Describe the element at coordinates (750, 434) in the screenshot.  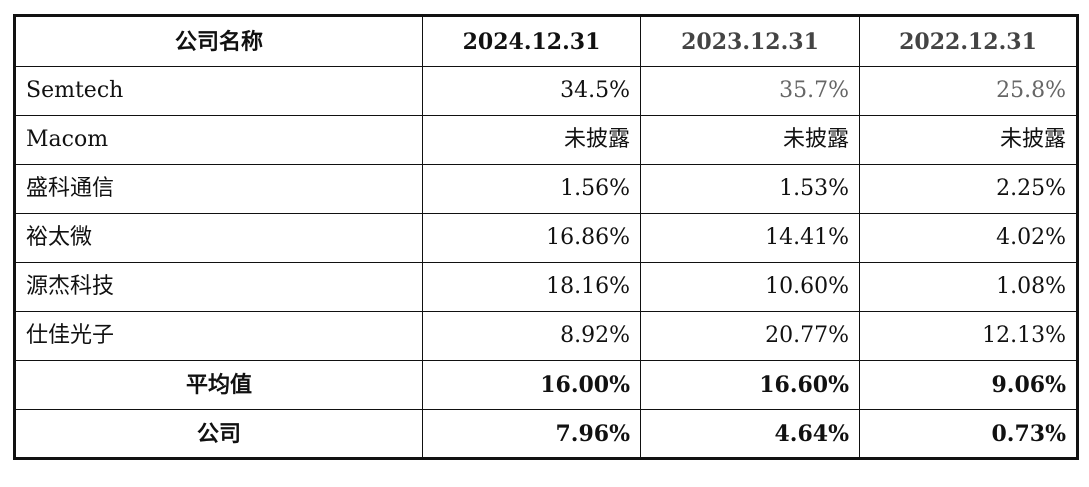
I see `company-2023: 4.64%` at that location.